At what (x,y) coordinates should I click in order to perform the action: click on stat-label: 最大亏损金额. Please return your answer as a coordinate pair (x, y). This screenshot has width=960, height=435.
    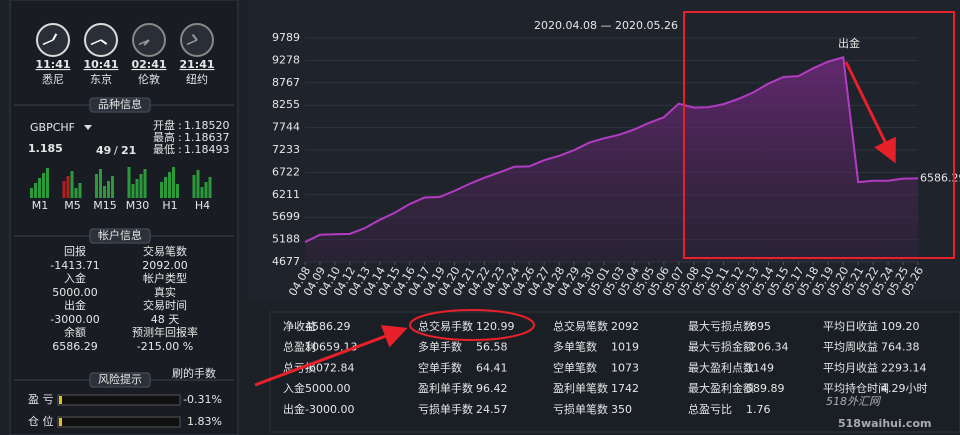
    Looking at the image, I should click on (721, 347).